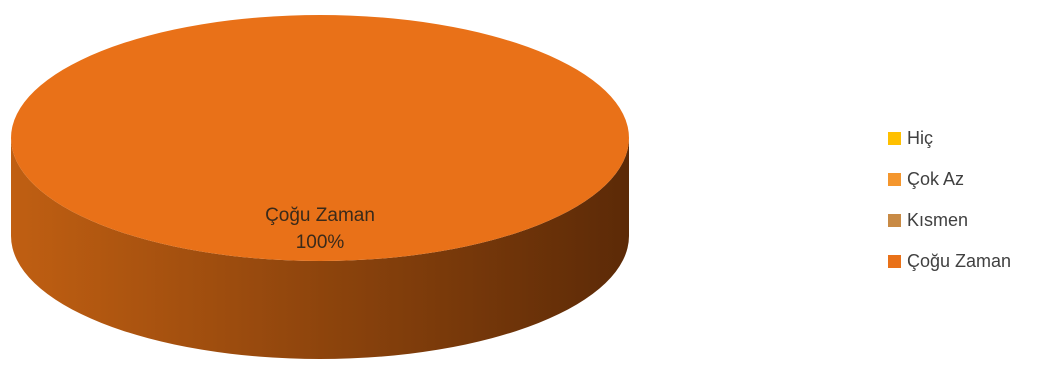 The width and height of the screenshot is (1050, 367). What do you see at coordinates (949, 138) in the screenshot?
I see `legend-item: Hiç` at bounding box center [949, 138].